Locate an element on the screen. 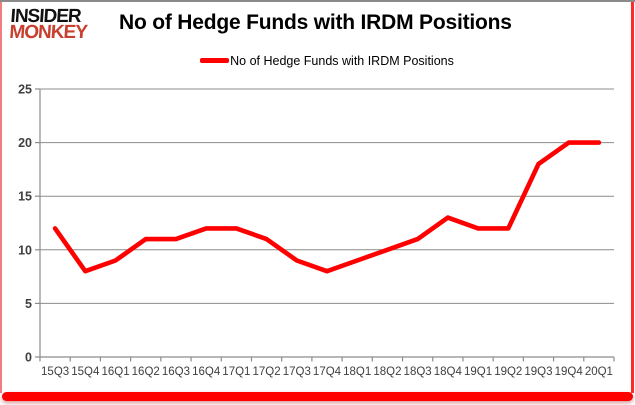 This screenshot has height=405, width=635. y-axis-label: 5 is located at coordinates (28, 304).